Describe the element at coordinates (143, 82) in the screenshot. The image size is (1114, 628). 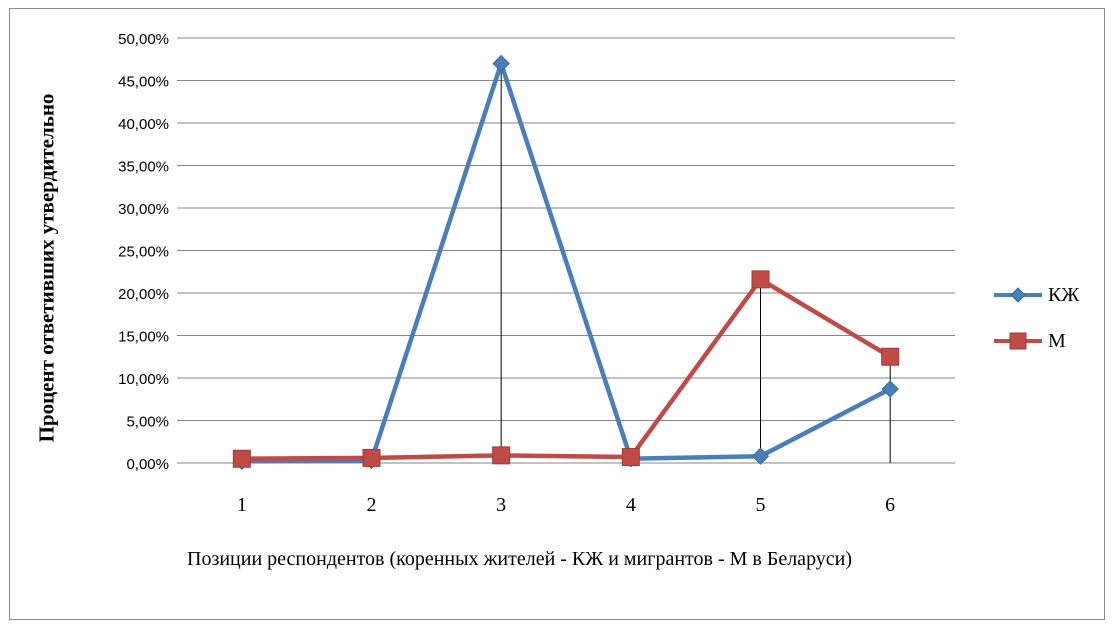
I see `y-tick-label: 45,00%` at that location.